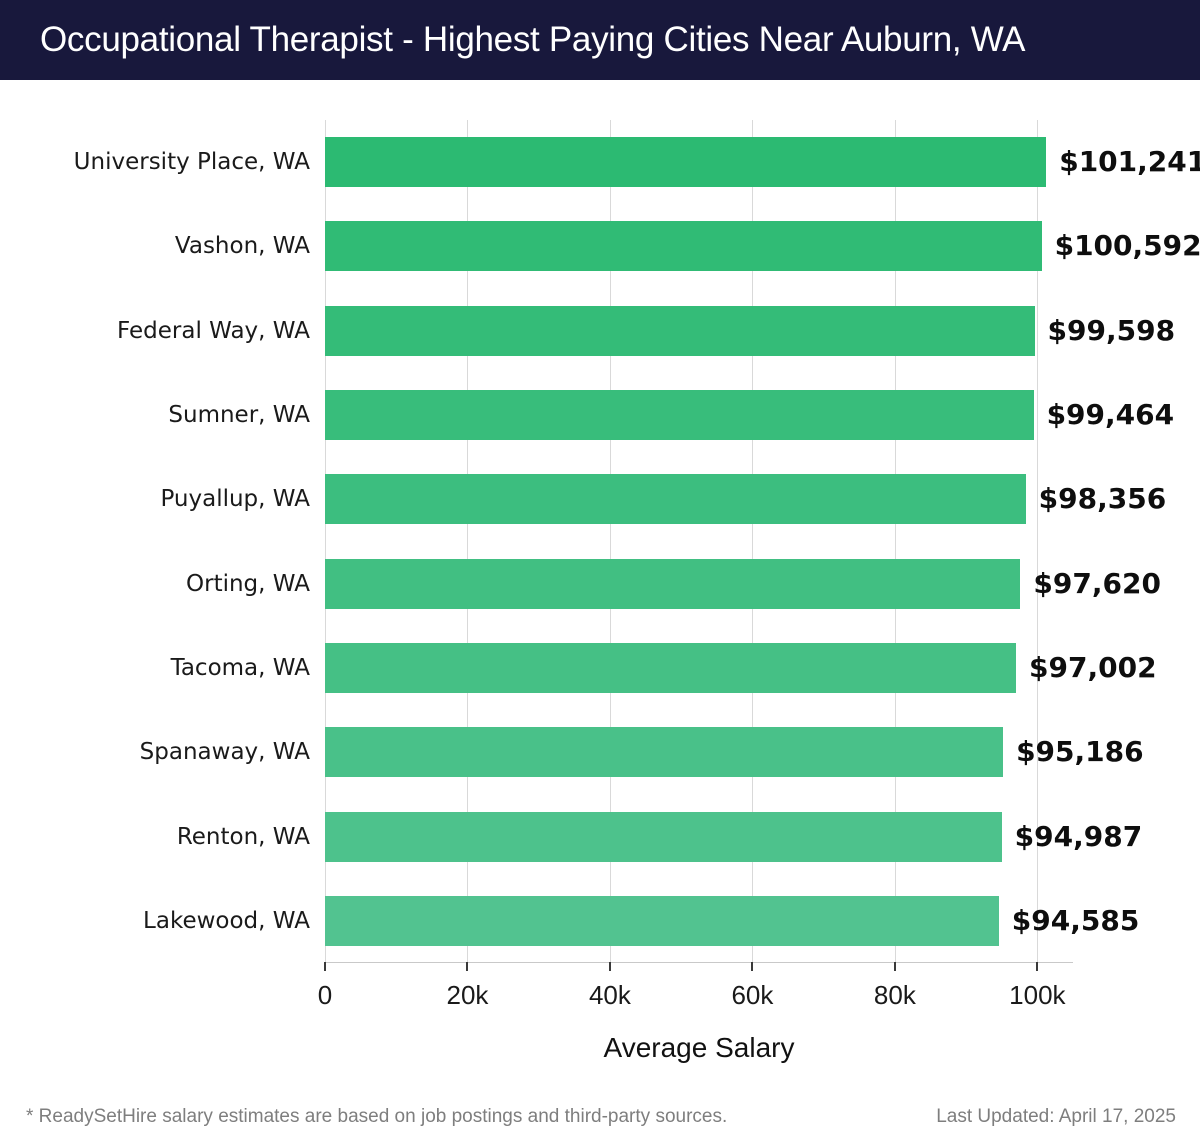 The image size is (1200, 1140). I want to click on category-label: Vashon, WA, so click(242, 246).